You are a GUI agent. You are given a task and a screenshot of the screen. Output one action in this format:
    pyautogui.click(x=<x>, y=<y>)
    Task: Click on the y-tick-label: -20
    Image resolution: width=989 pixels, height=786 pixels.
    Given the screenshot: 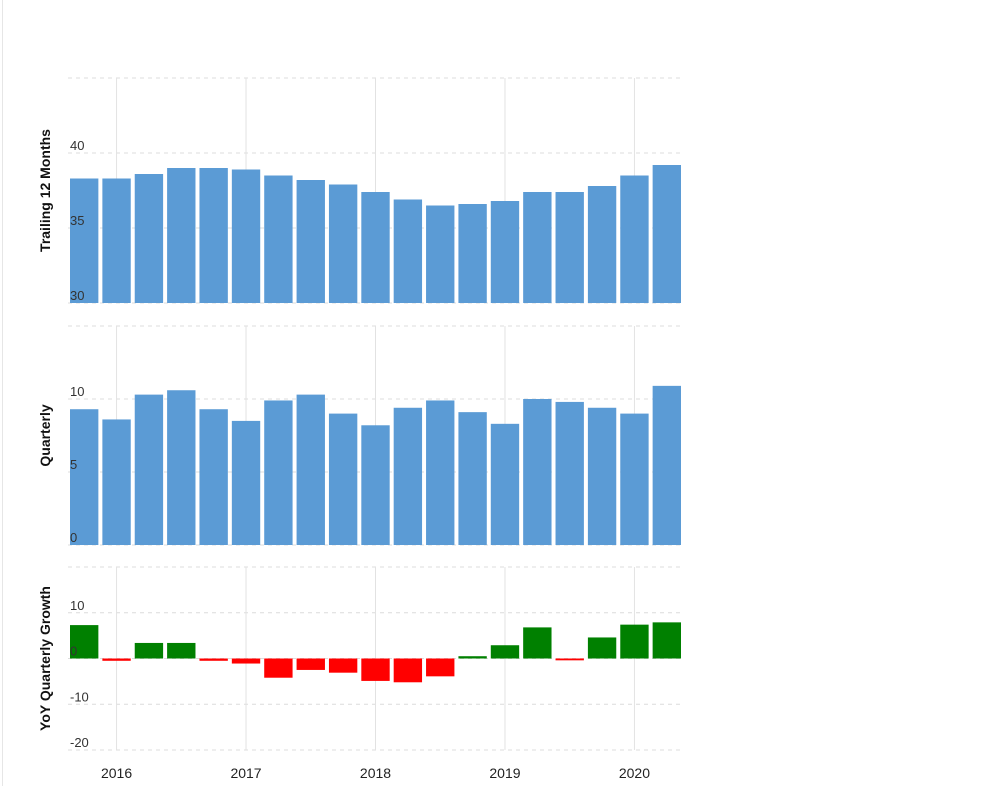 What is the action you would take?
    pyautogui.click(x=79, y=742)
    